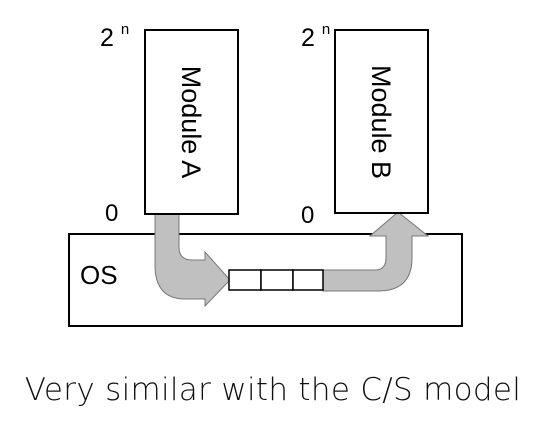 Image resolution: width=546 pixels, height=441 pixels. I want to click on module-a-box, so click(191, 122).